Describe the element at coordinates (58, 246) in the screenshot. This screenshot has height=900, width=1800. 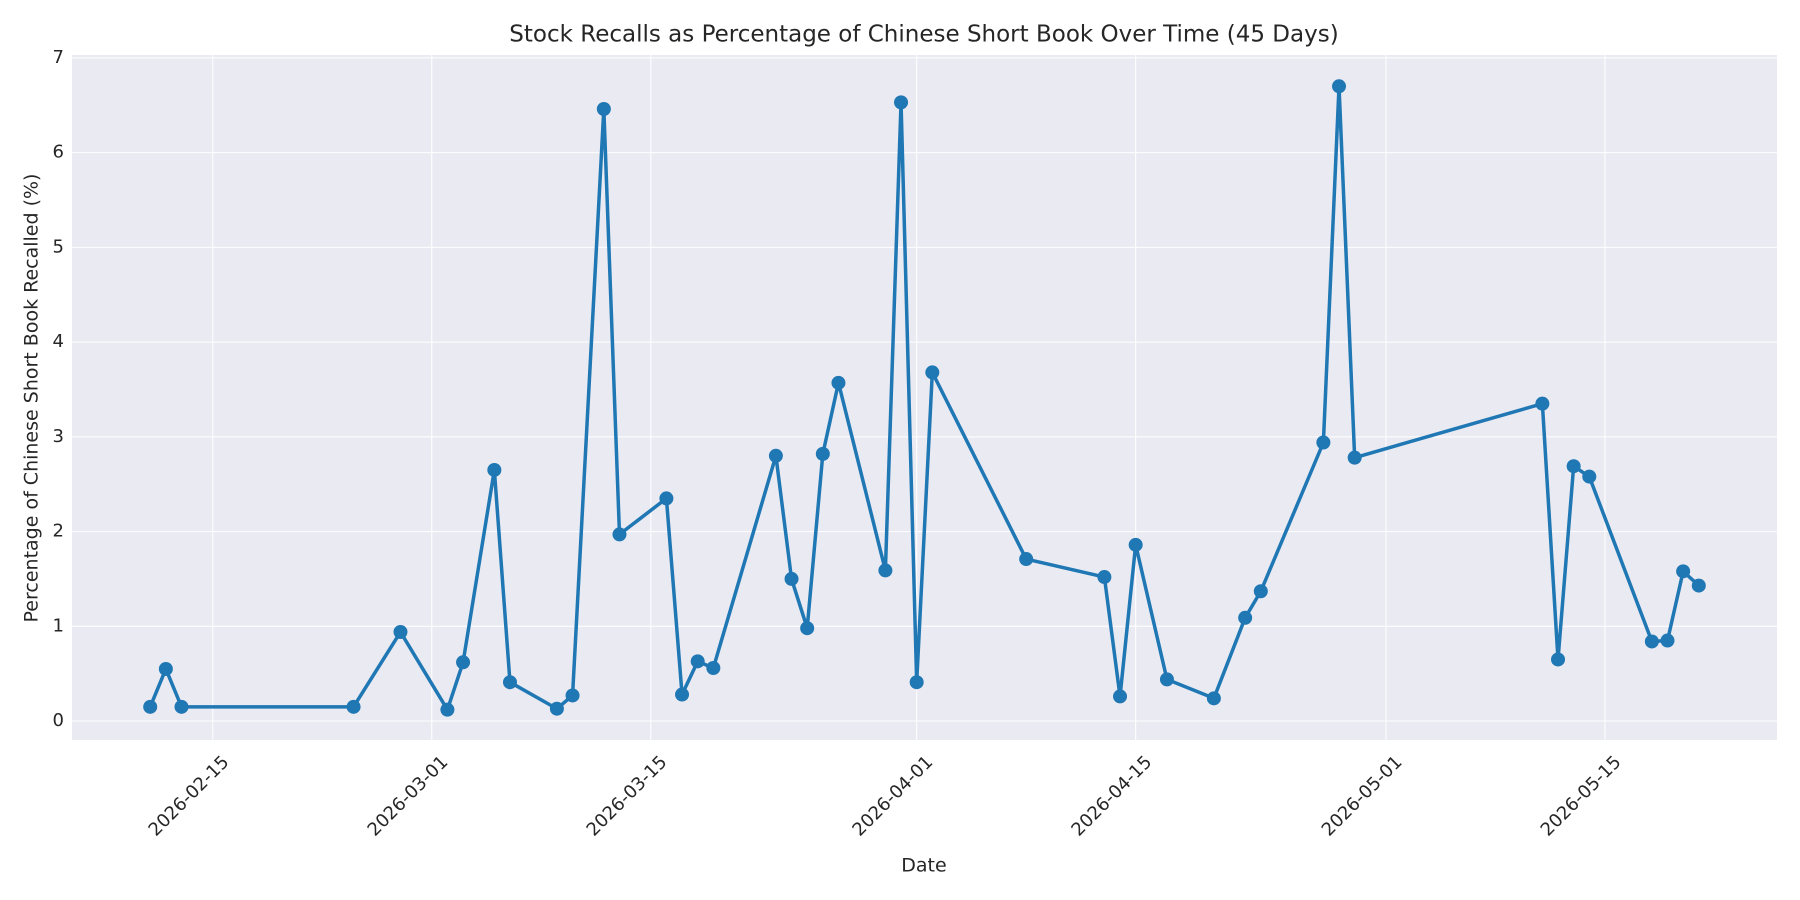
I see `y-tick-label: 5` at that location.